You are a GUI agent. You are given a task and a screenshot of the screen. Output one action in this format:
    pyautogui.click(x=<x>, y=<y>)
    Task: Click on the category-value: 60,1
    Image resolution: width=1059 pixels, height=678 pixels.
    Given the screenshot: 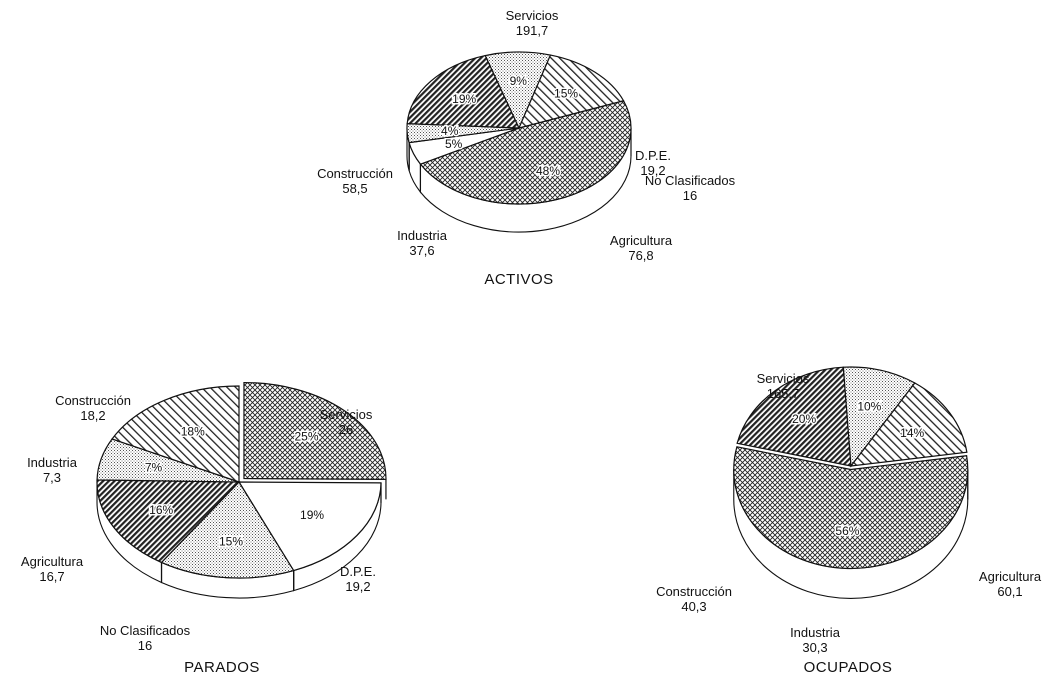 What is the action you would take?
    pyautogui.click(x=1009, y=591)
    